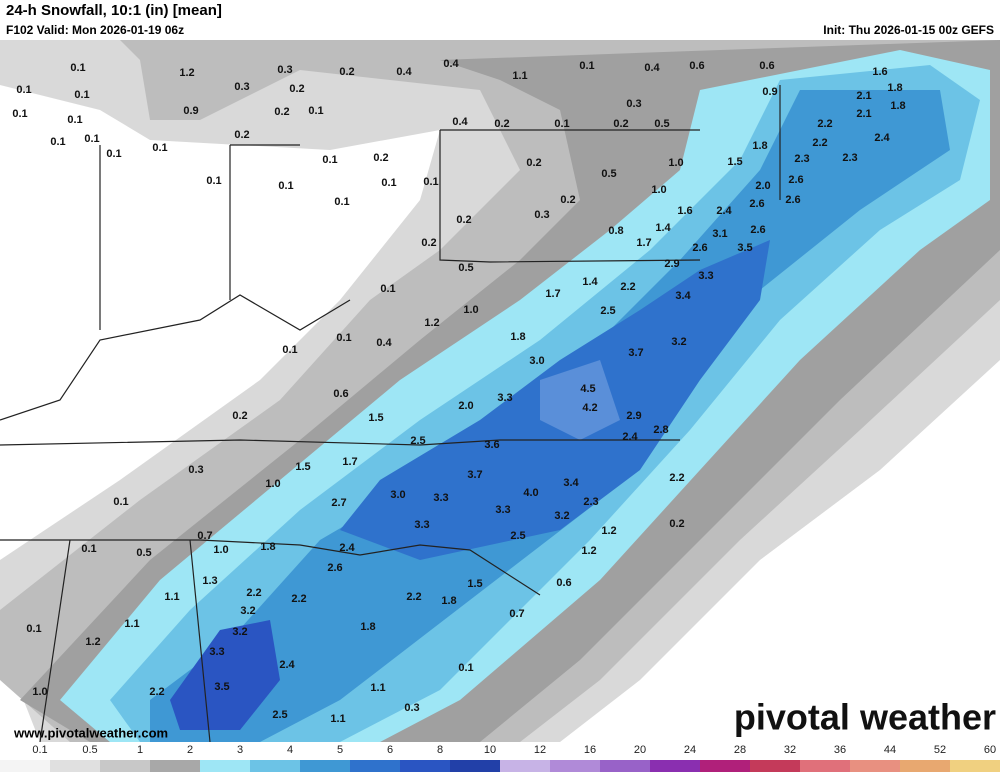  What do you see at coordinates (633, 416) in the screenshot?
I see `snowfall-label: 2.9` at bounding box center [633, 416].